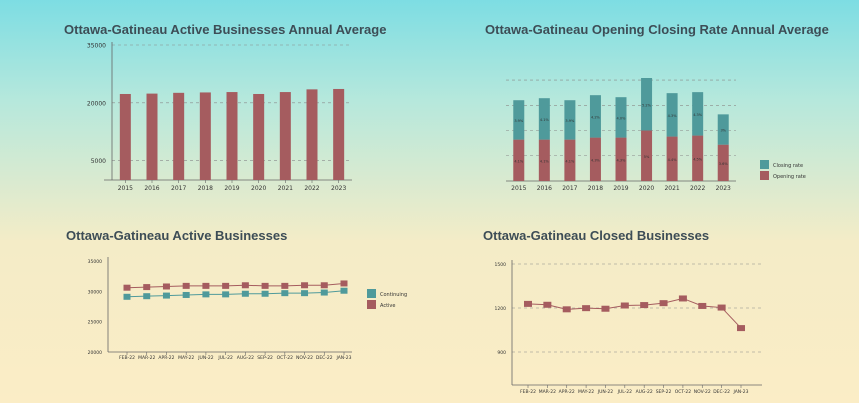 The image size is (859, 403). What do you see at coordinates (647, 105) in the screenshot?
I see `data-label: 5.2%` at bounding box center [647, 105].